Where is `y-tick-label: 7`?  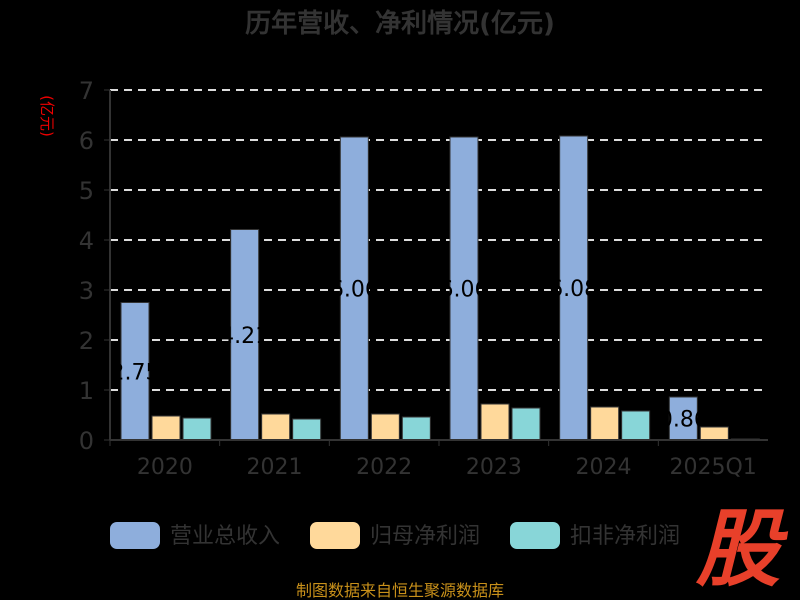 y-tick-label: 7 is located at coordinates (86, 91).